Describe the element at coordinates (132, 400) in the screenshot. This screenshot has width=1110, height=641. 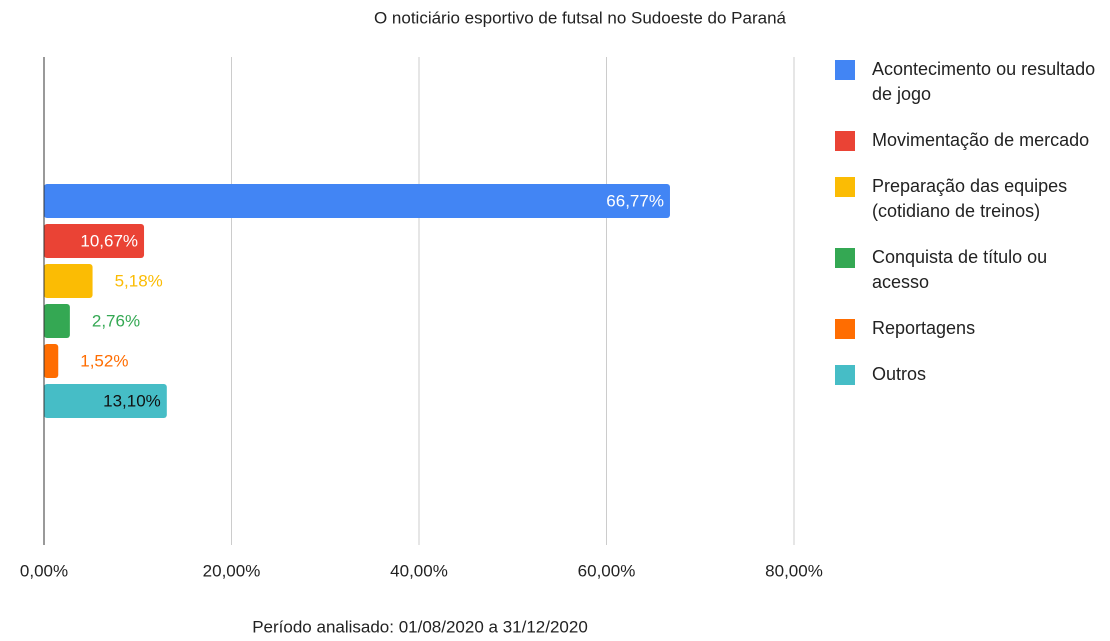
I see `value-label: 13,10%` at that location.